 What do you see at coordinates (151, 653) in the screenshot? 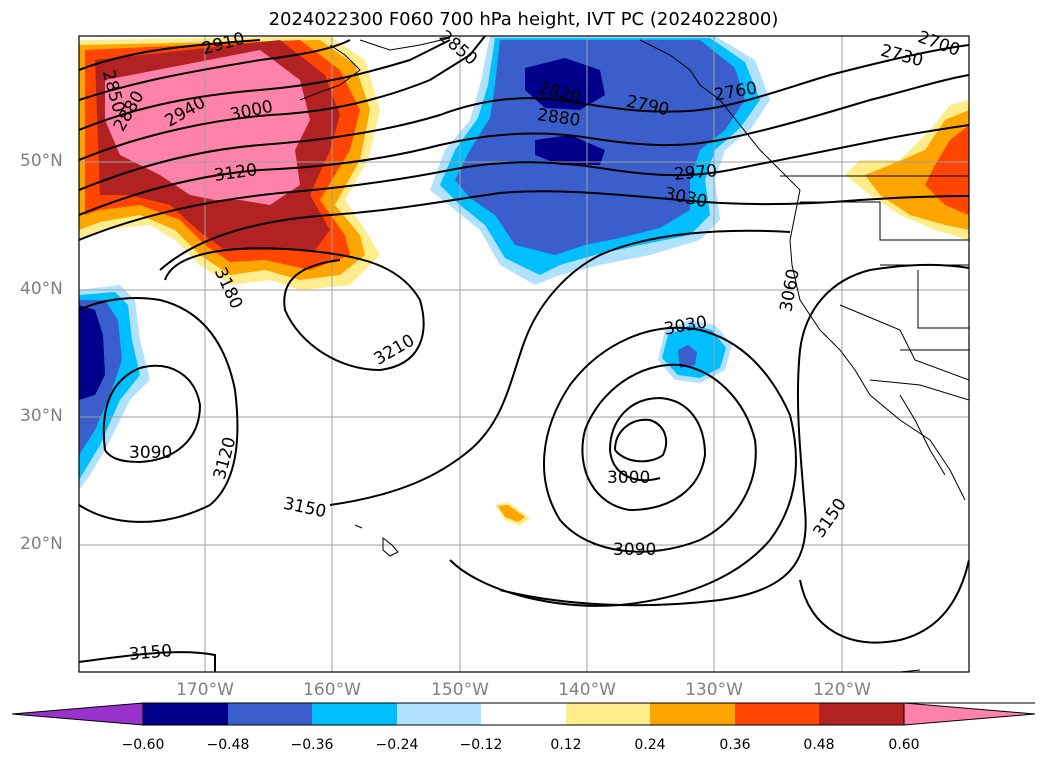
I see `contour-label: 3150` at bounding box center [151, 653].